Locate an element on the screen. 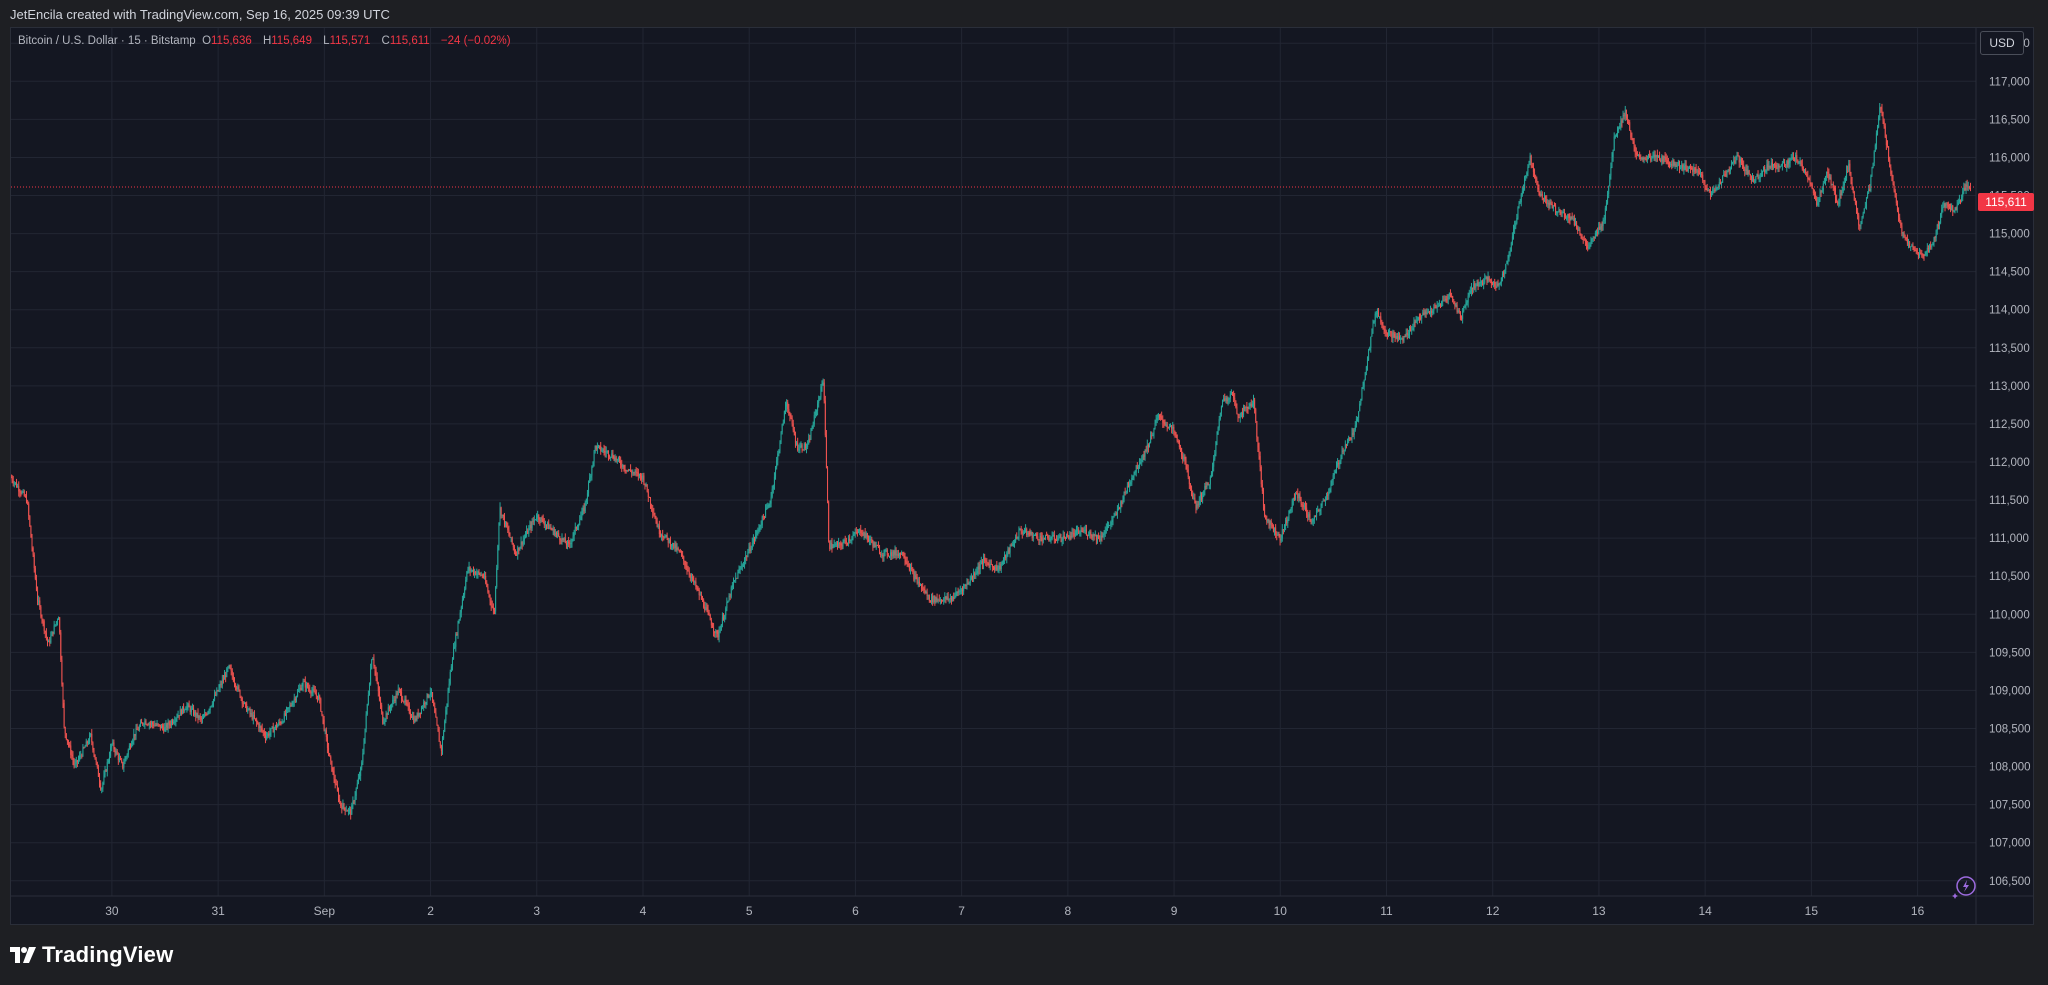  time-scale: 30 31 Sep 2 3 4 5 6 7 8 9 10 11 12 13 14 15 16 is located at coordinates (1014, 911).